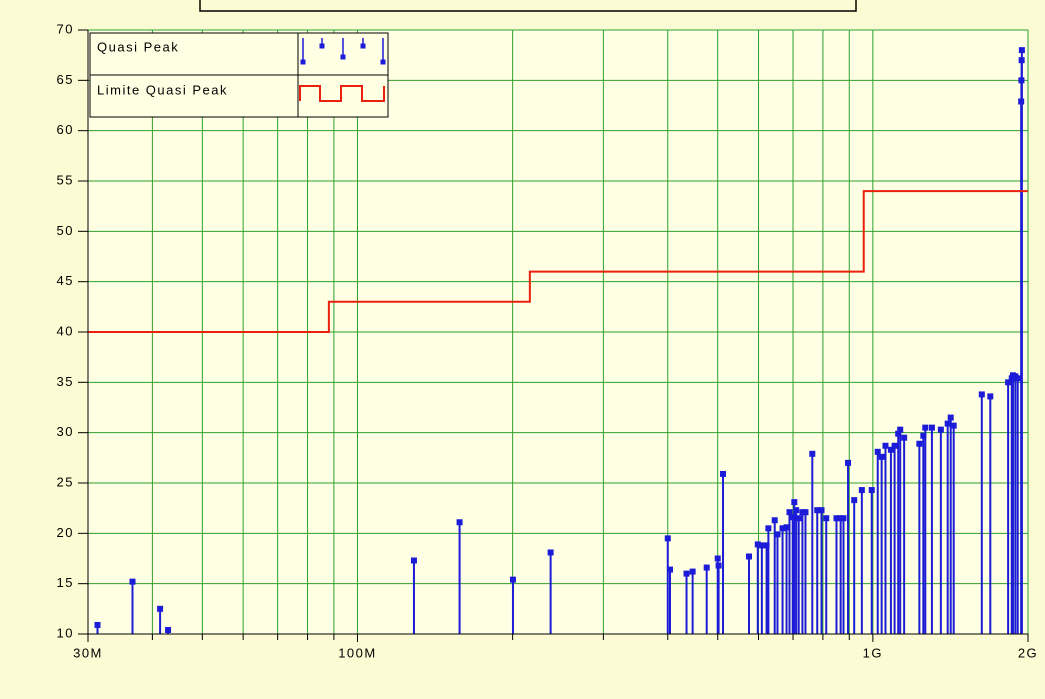 The height and width of the screenshot is (699, 1045). What do you see at coordinates (65, 481) in the screenshot?
I see `y-tick-label: 25` at bounding box center [65, 481].